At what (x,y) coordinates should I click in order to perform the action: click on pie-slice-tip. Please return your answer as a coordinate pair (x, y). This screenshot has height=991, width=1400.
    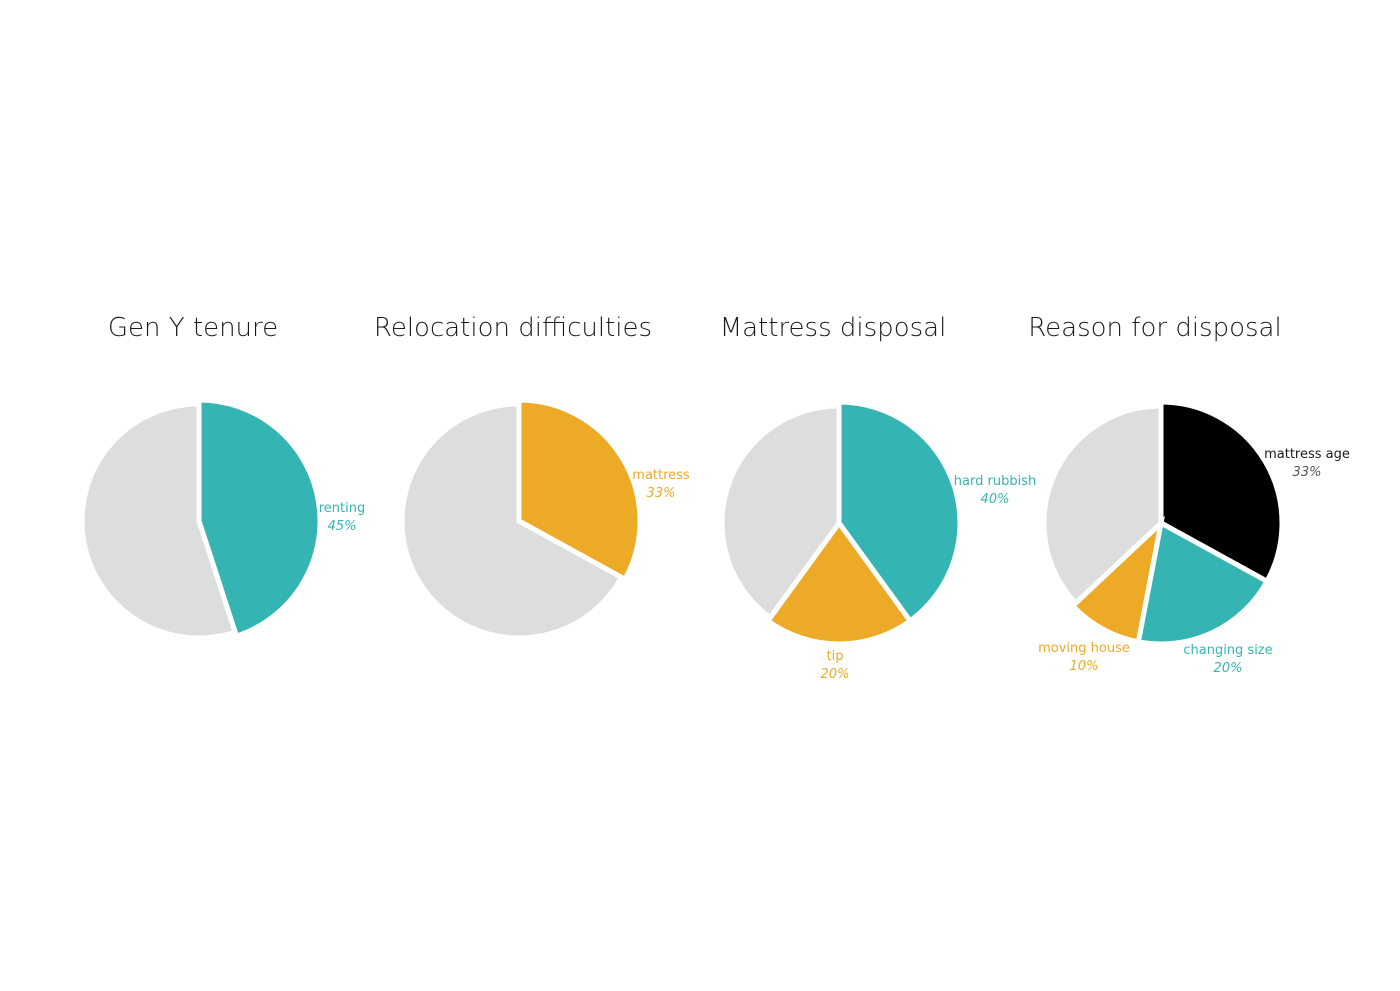
    Looking at the image, I should click on (839, 582).